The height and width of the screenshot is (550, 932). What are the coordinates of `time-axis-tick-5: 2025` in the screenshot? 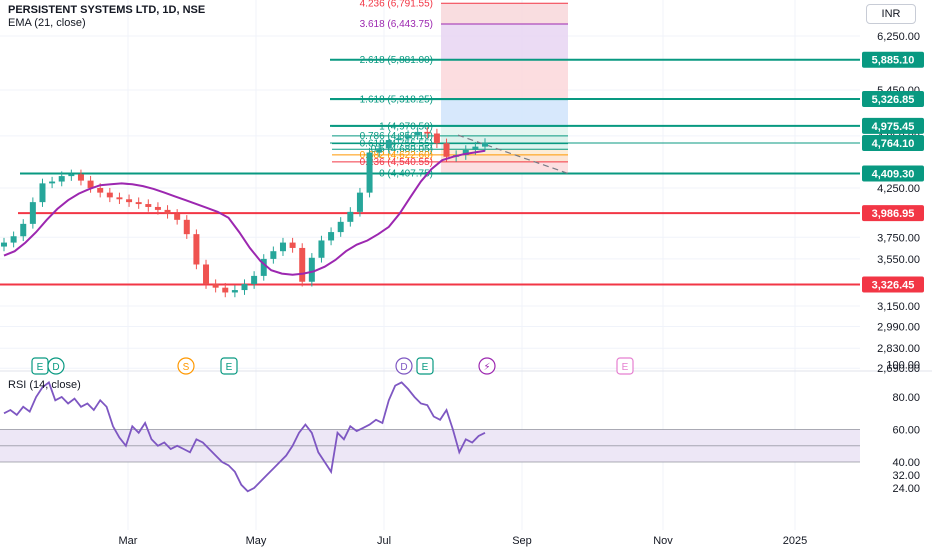 It's located at (795, 541).